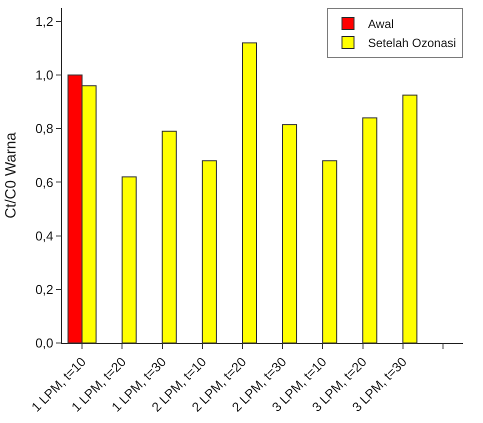 The height and width of the screenshot is (423, 483). I want to click on y-tick-label: 1,2, so click(44, 21).